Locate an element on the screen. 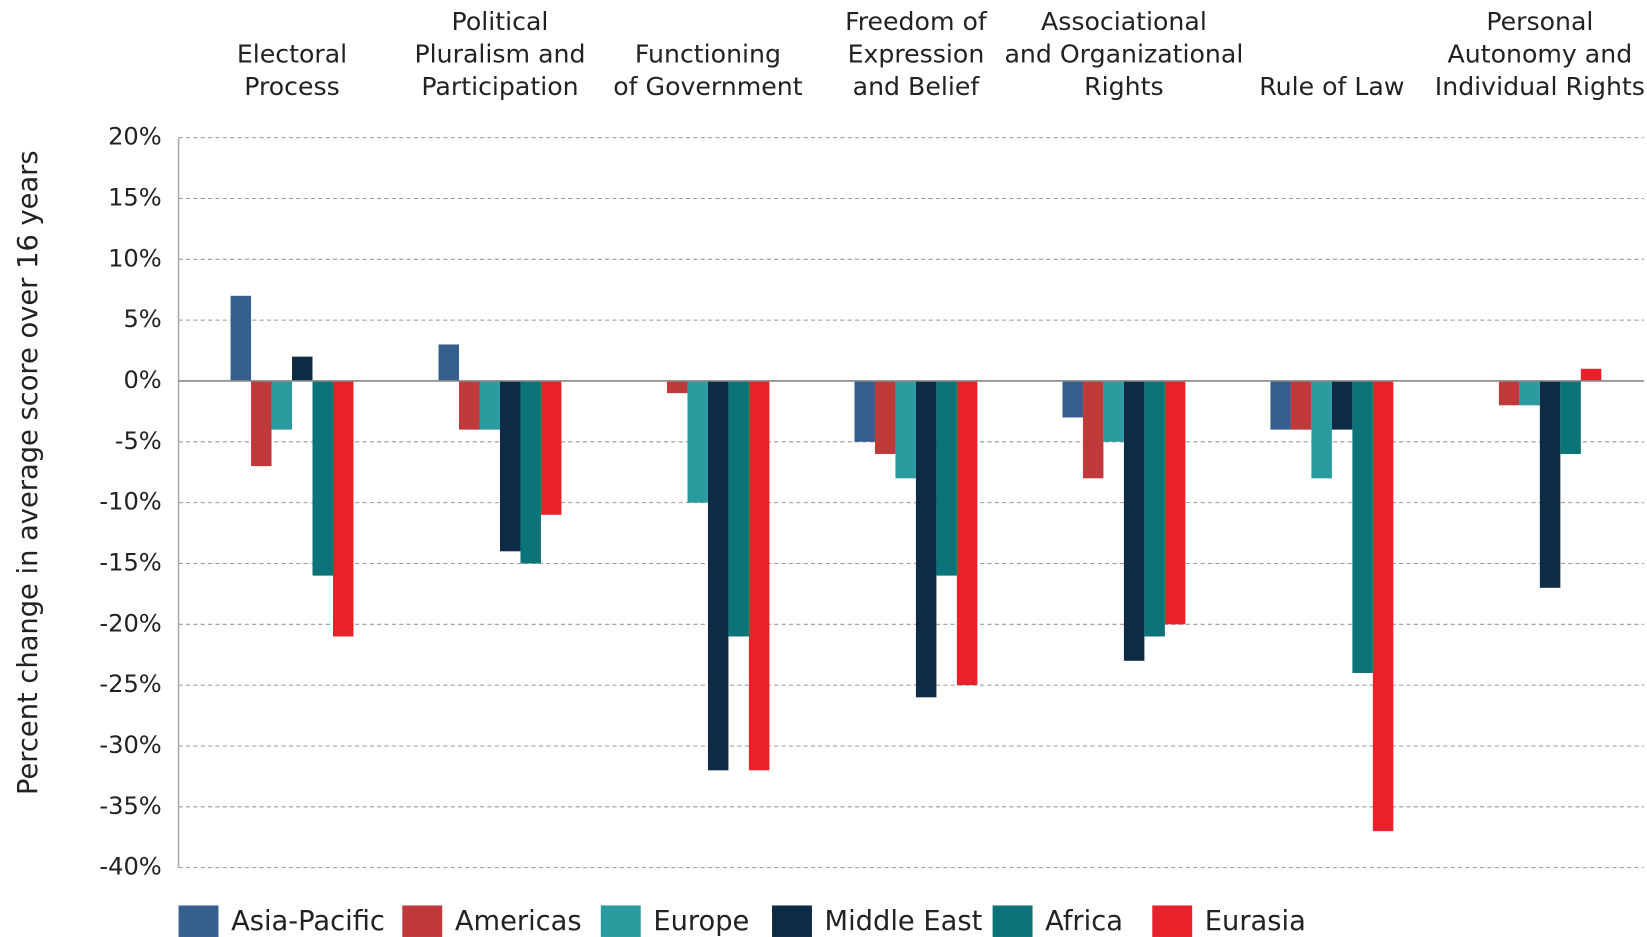 The image size is (1647, 937). y-tick-label: -30% is located at coordinates (130, 745).